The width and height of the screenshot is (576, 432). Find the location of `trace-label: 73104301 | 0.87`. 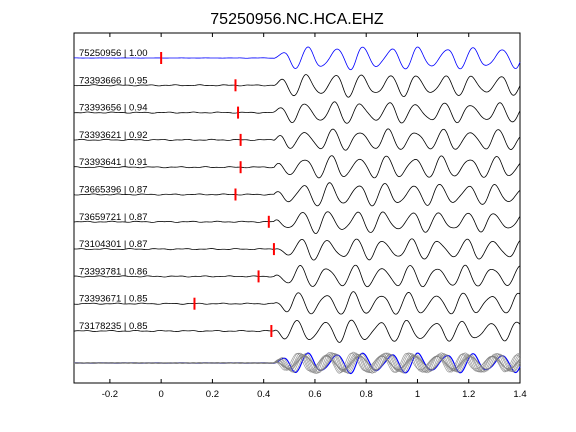

trace-label: 73104301 | 0.87 is located at coordinates (113, 244).